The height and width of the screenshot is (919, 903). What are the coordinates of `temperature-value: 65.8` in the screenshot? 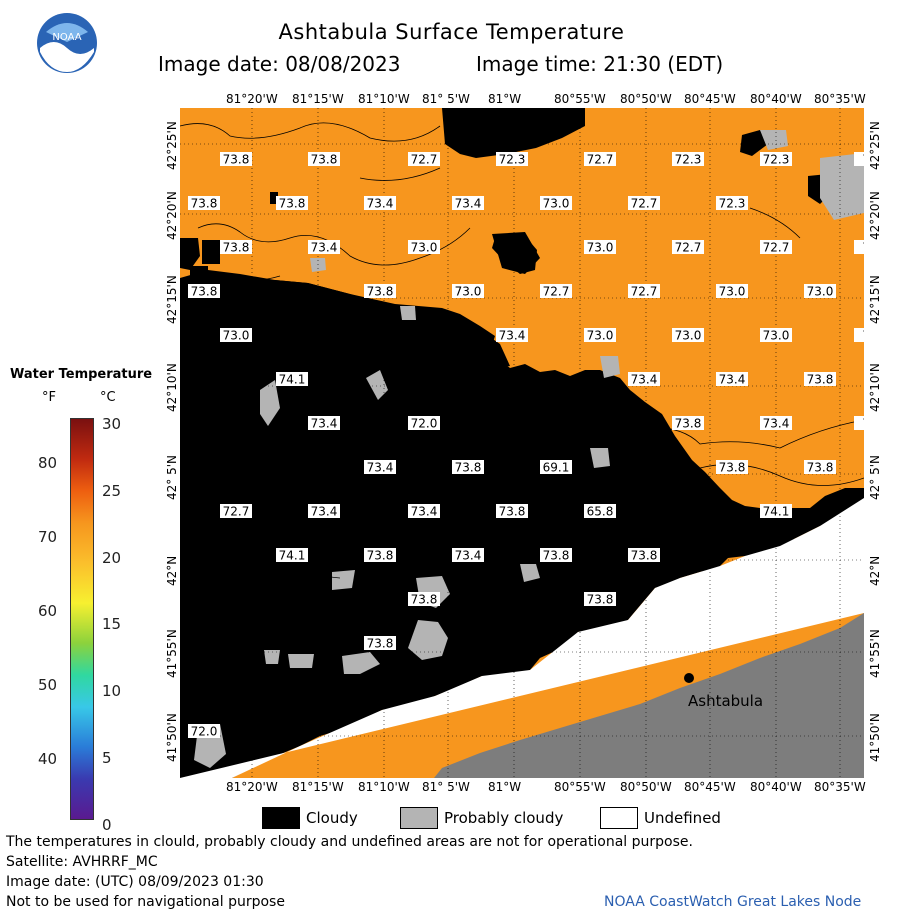 It's located at (600, 512).